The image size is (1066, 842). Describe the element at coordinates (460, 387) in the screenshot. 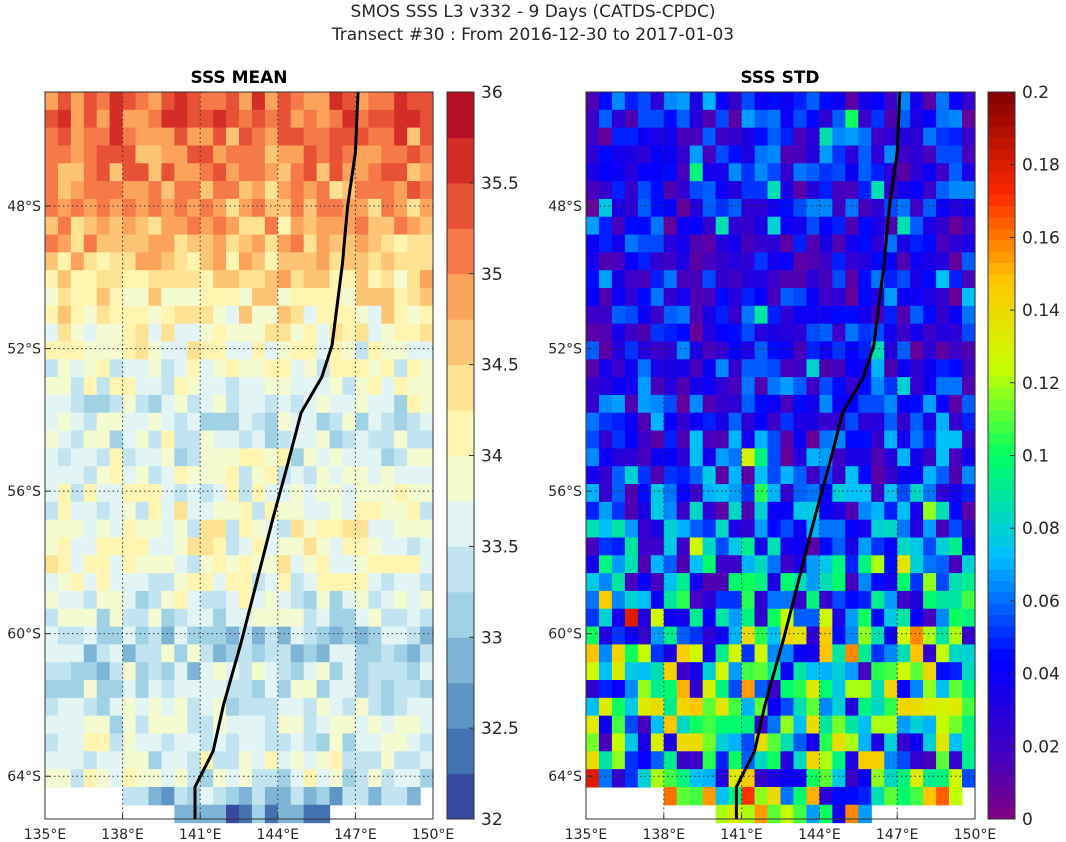

I see `colorbar-segment` at that location.